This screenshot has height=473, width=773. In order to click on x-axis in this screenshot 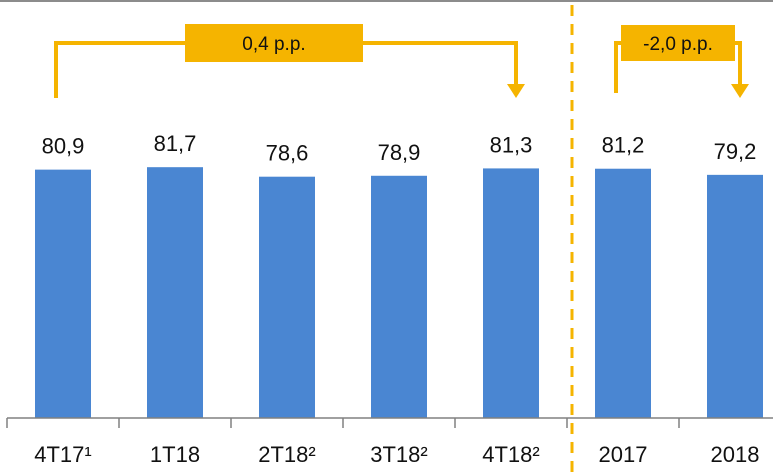, I will do `click(390, 423)`.